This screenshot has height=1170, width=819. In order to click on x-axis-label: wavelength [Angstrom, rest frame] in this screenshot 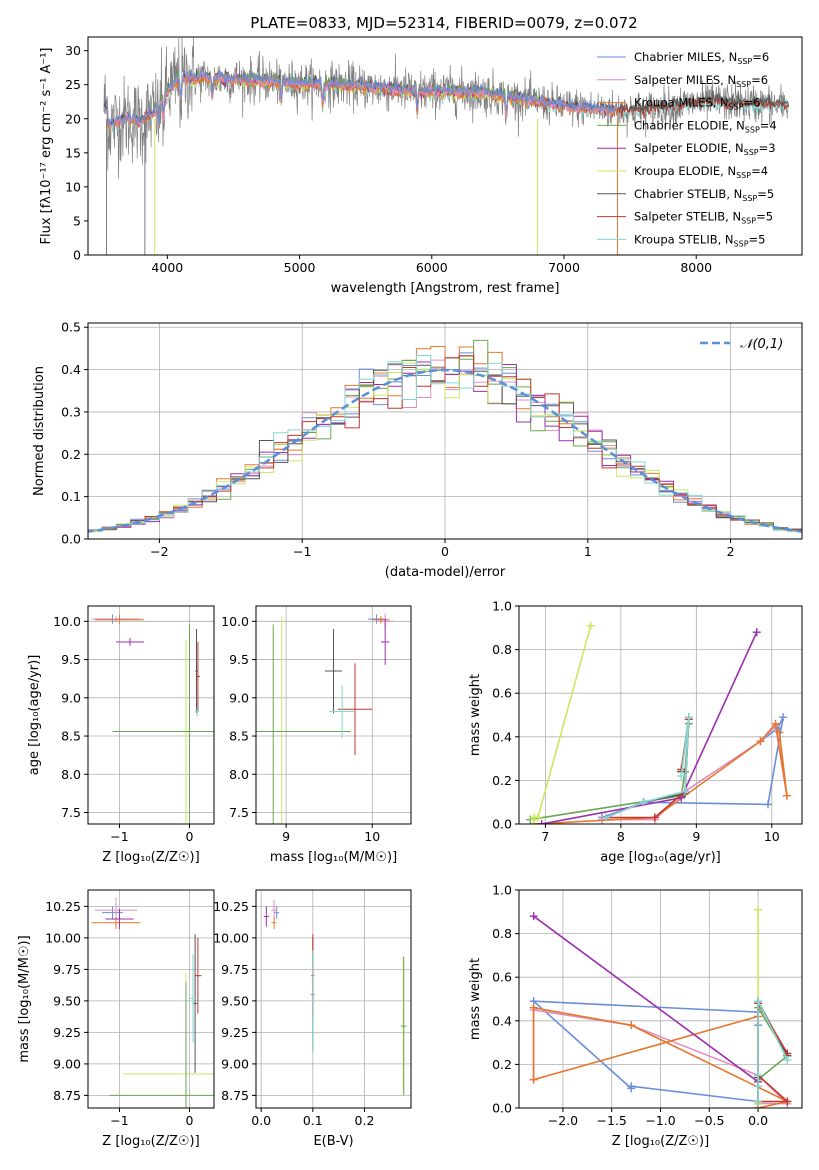, I will do `click(445, 288)`.